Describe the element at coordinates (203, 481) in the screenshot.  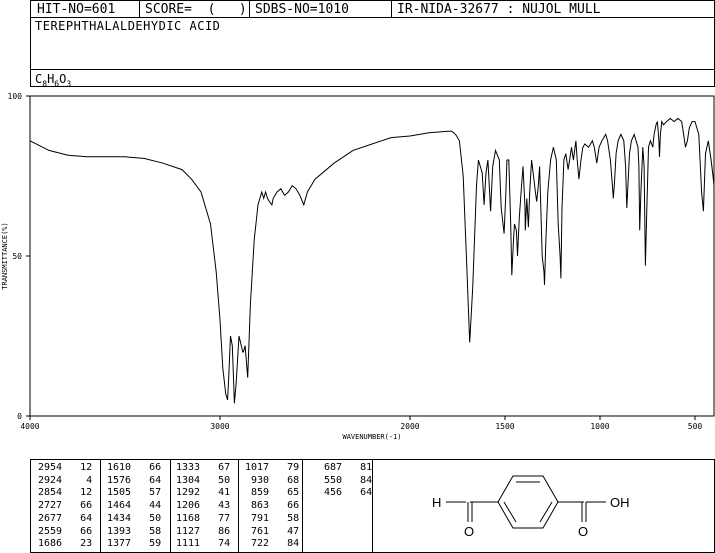
I see `peak-row: 1304 50` at that location.